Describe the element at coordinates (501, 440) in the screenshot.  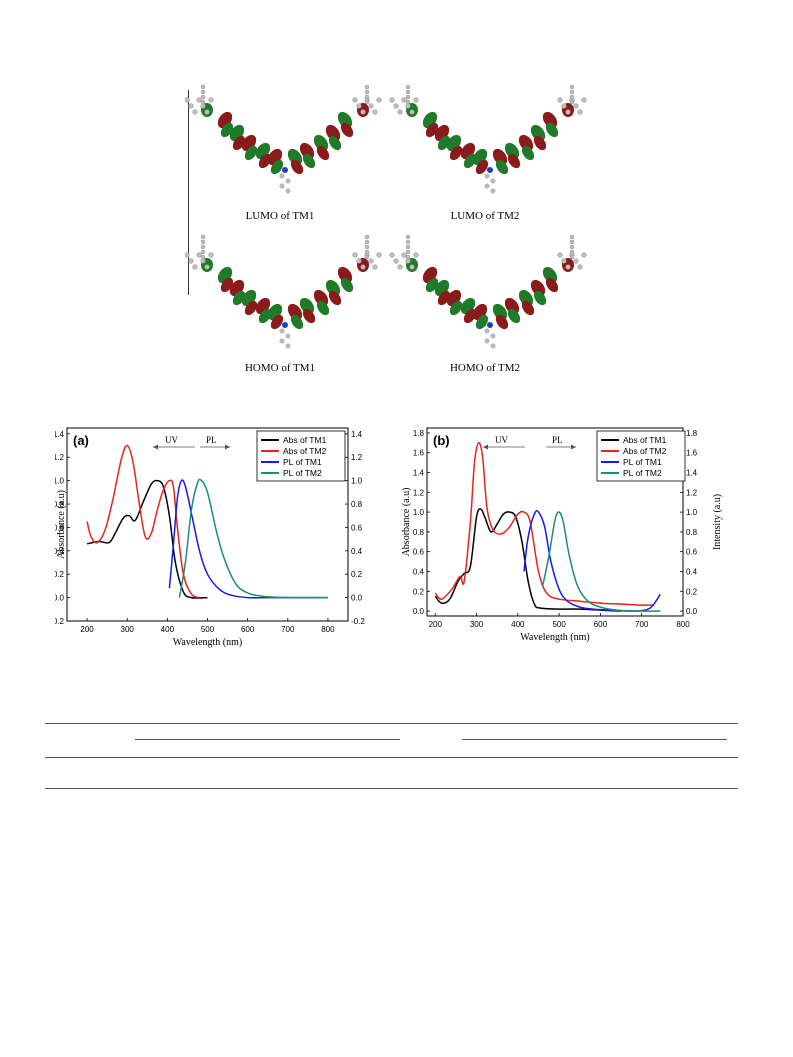
I see `annotation-uv: UV` at that location.